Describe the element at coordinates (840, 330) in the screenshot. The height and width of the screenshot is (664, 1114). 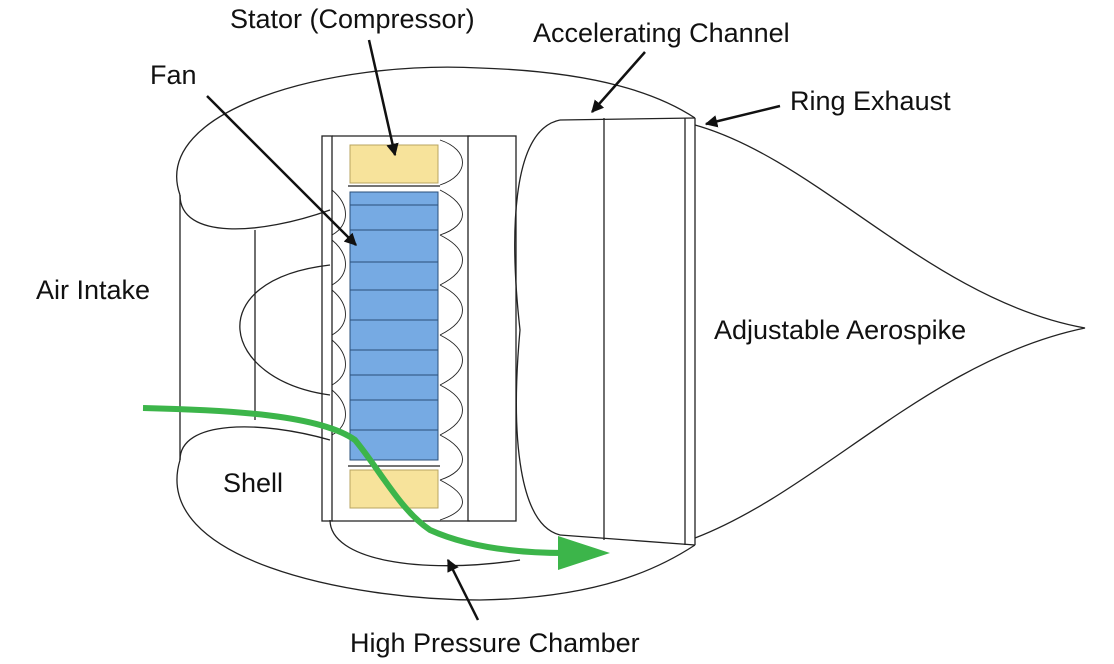
I see `label-adjustable-aerospike: Adjustable Aerospike` at that location.